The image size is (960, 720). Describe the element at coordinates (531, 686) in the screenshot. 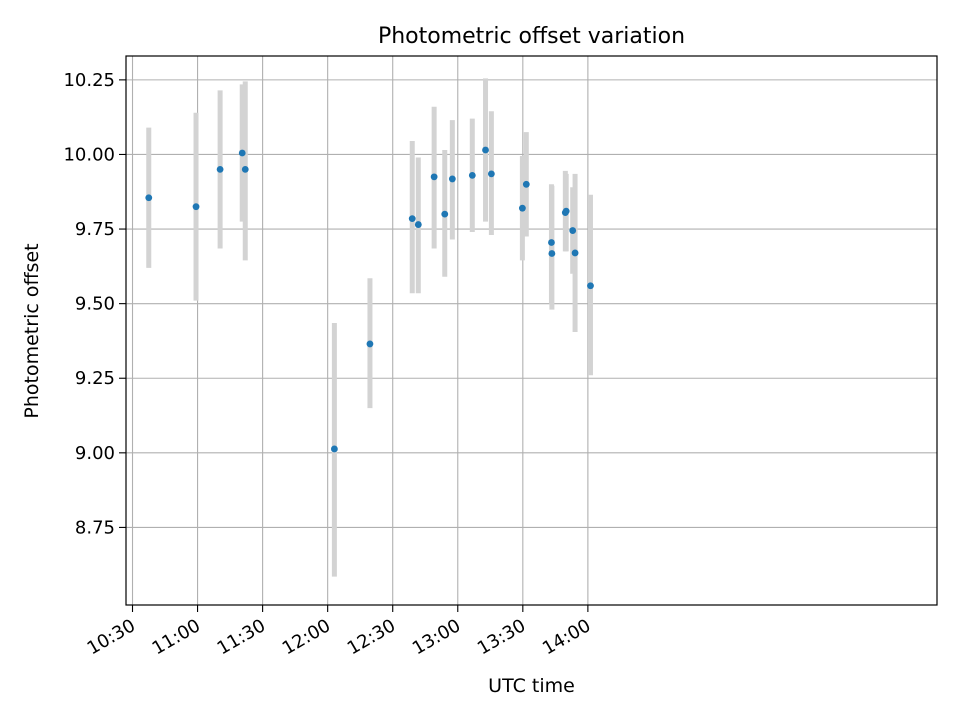

I see `x-axis-label: UTC time` at that location.